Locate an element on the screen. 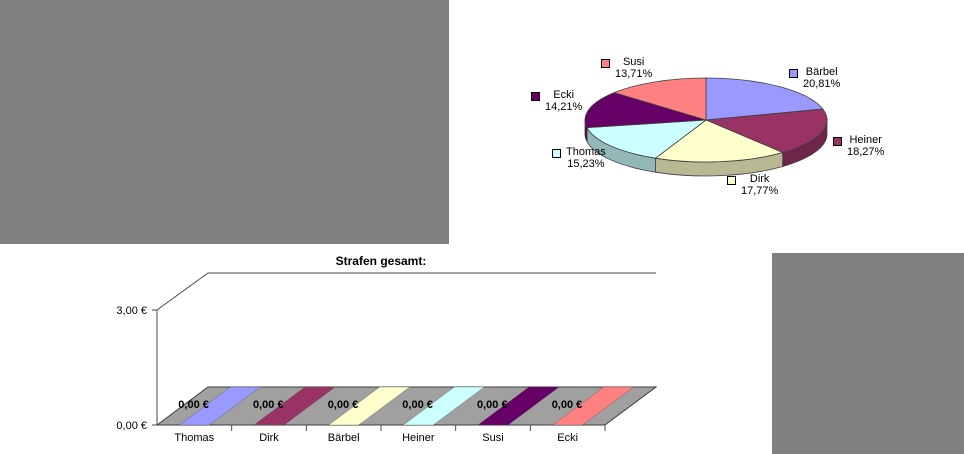 The height and width of the screenshot is (454, 964). pie-label-text: Susi 13,71% is located at coordinates (634, 68).